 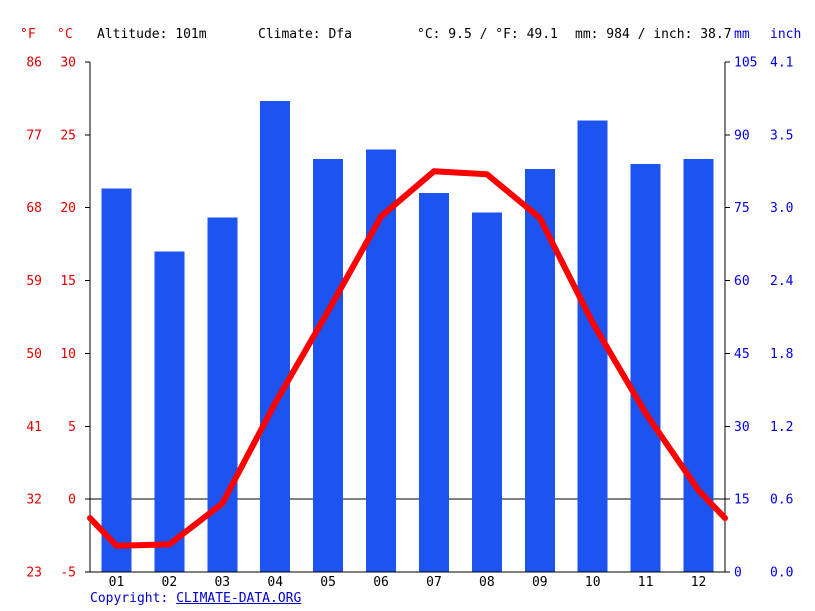 What do you see at coordinates (34, 573) in the screenshot?
I see `fahrenheit-tick-label: 23` at bounding box center [34, 573].